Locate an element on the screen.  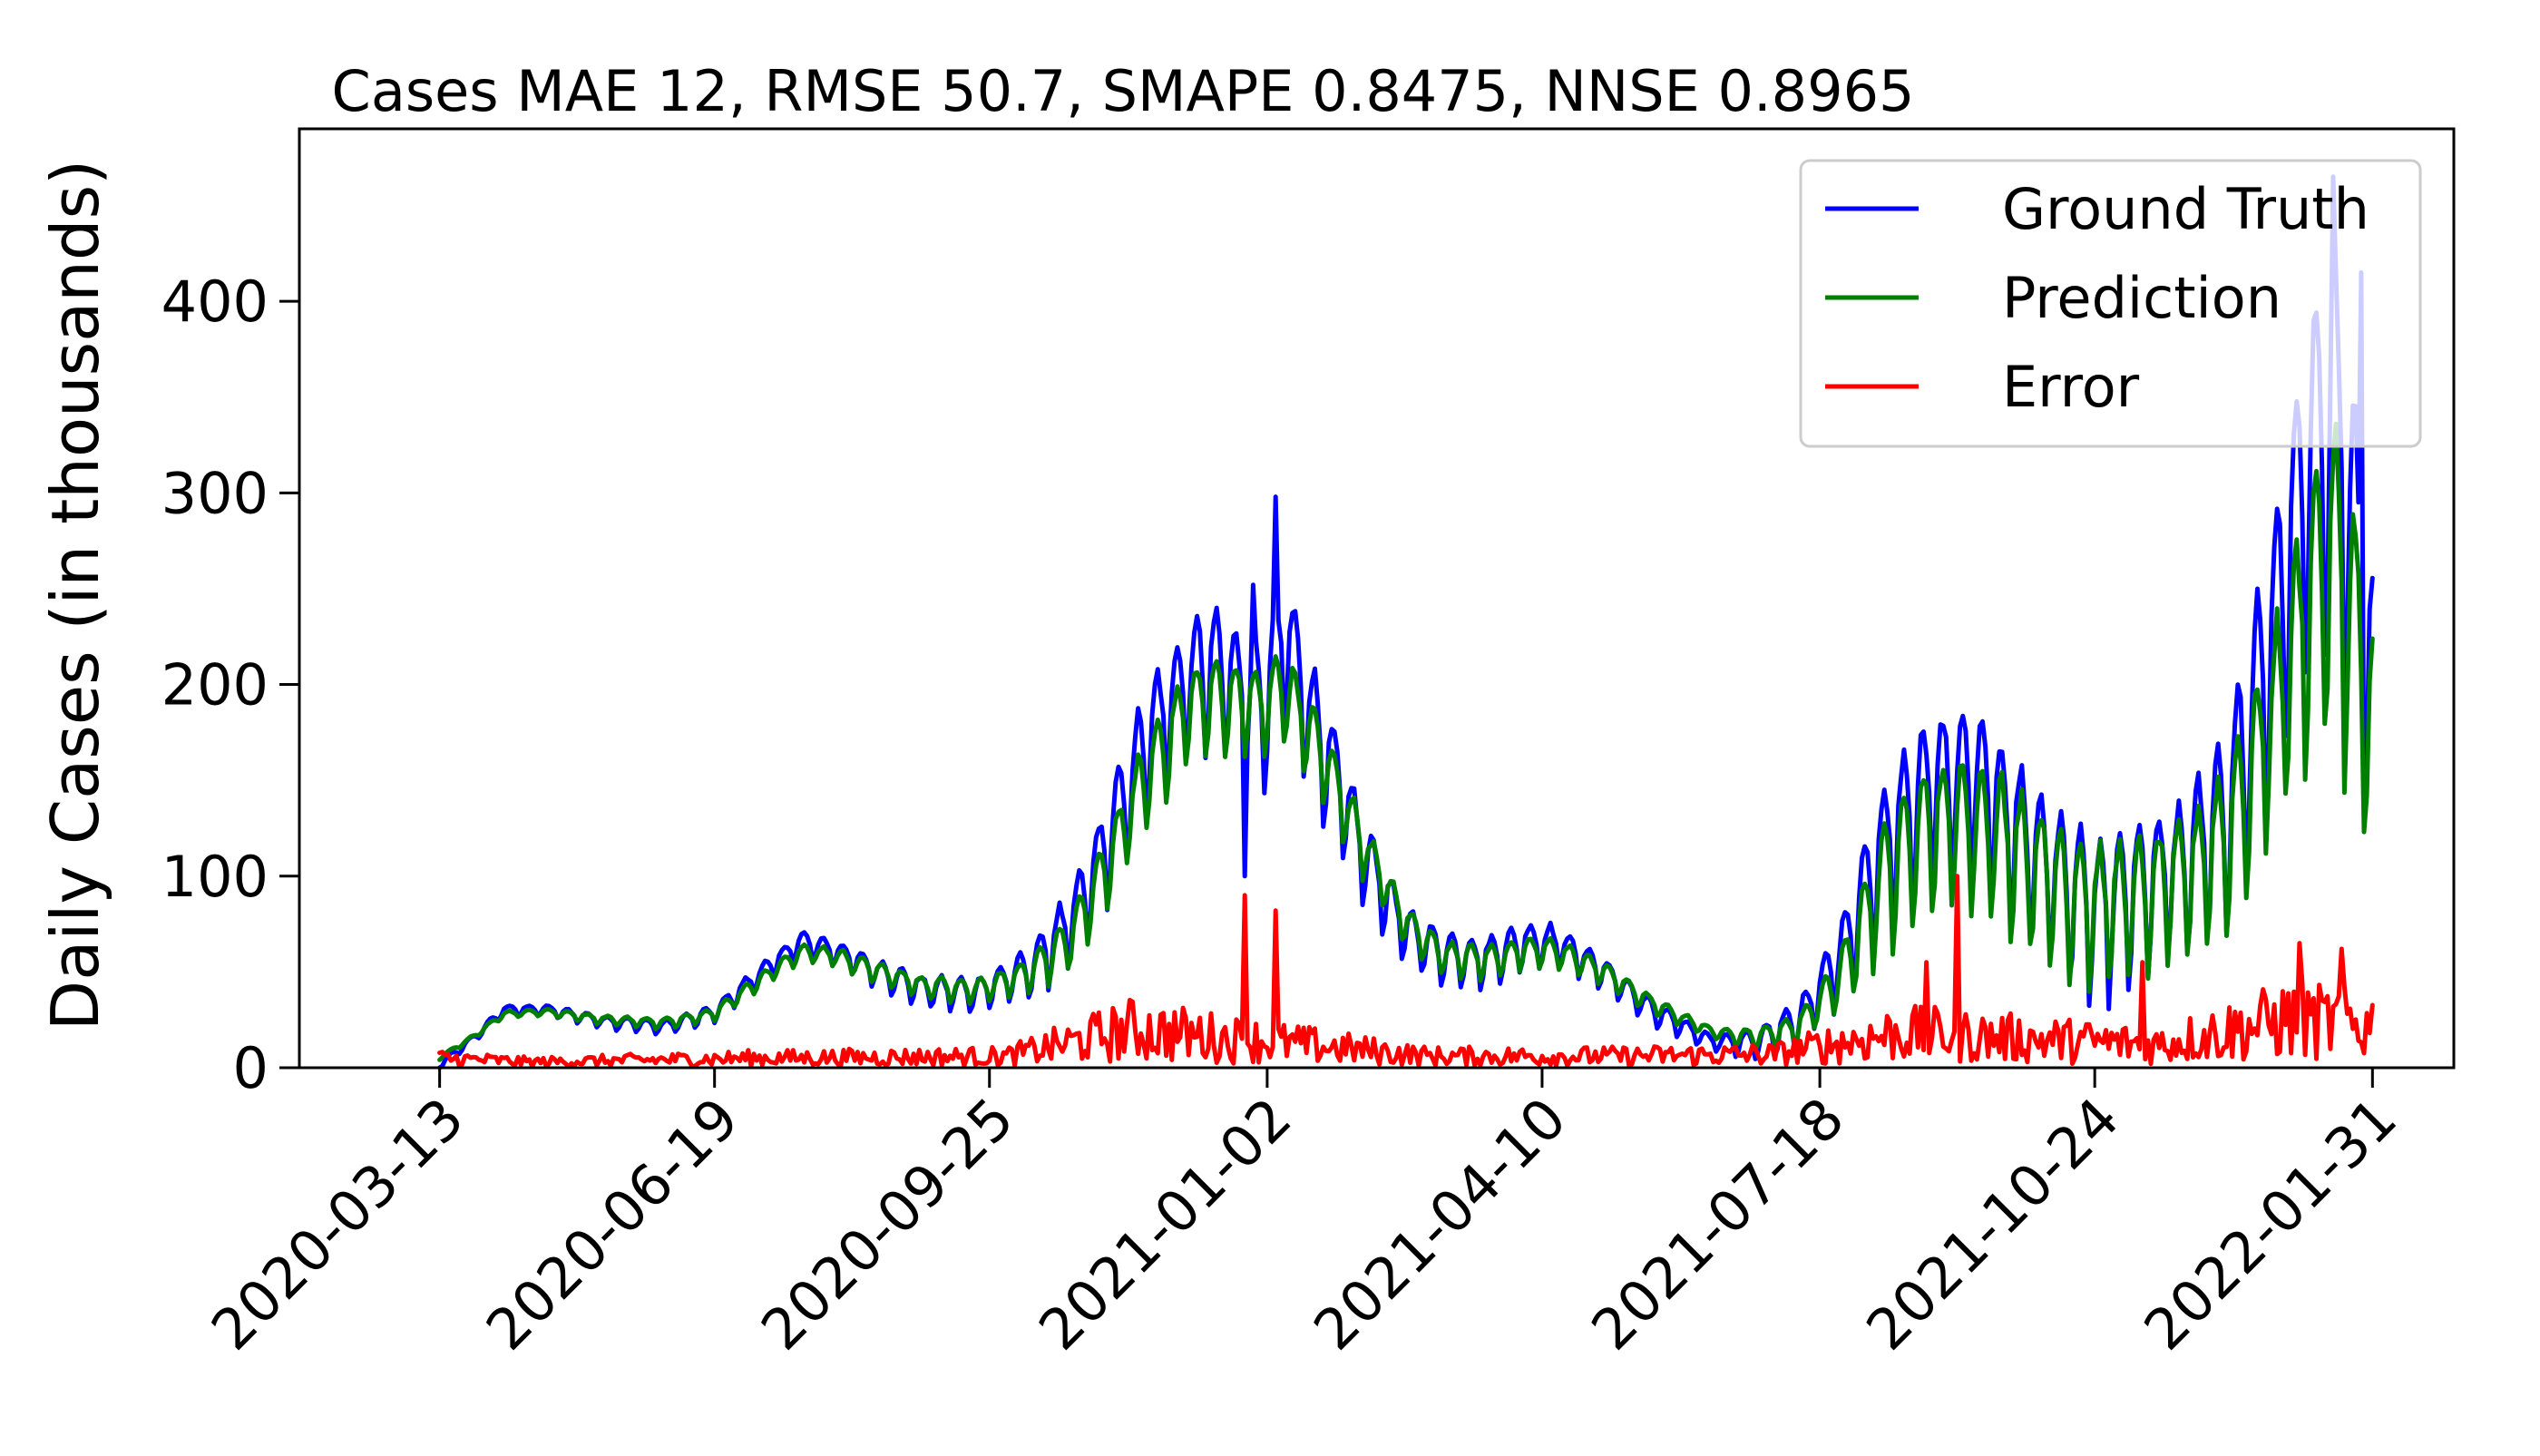
legend-box is located at coordinates (2110, 303).